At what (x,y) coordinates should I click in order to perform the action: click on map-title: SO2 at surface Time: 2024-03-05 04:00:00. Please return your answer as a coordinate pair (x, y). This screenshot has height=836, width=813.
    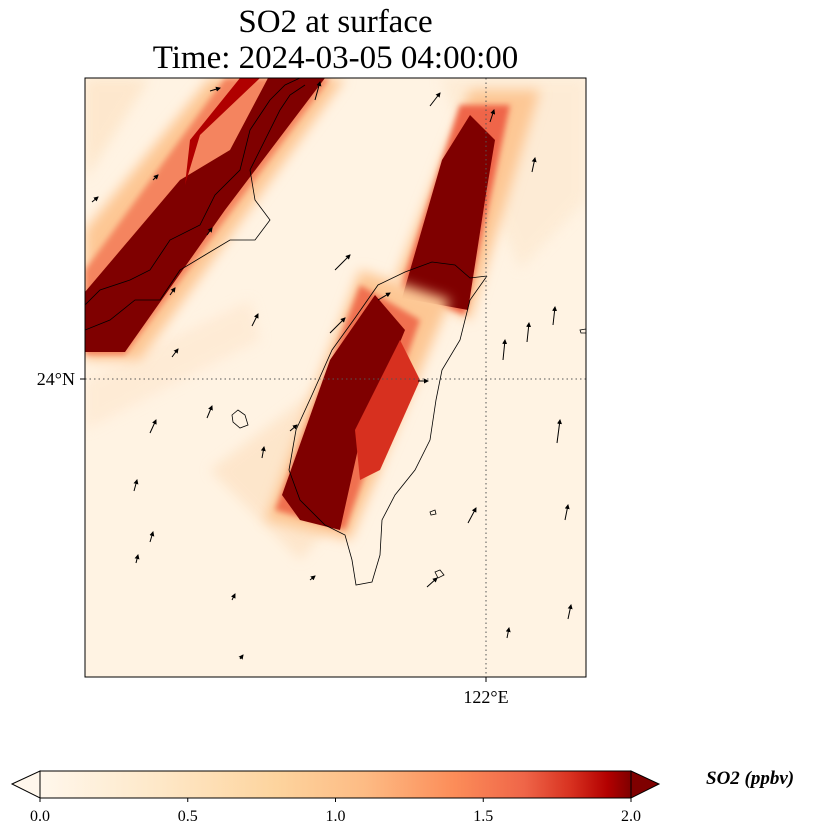
    Looking at the image, I should click on (335, 40).